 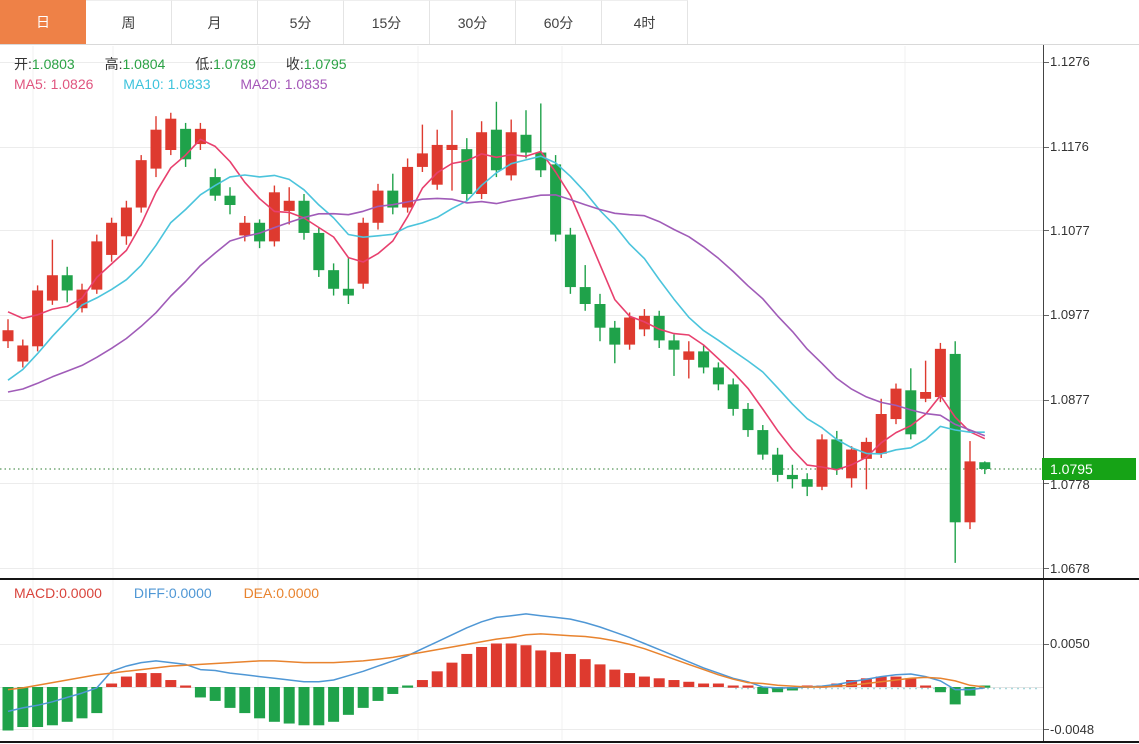 What do you see at coordinates (316, 64) in the screenshot?
I see `close-readout: 收:1.0795` at bounding box center [316, 64].